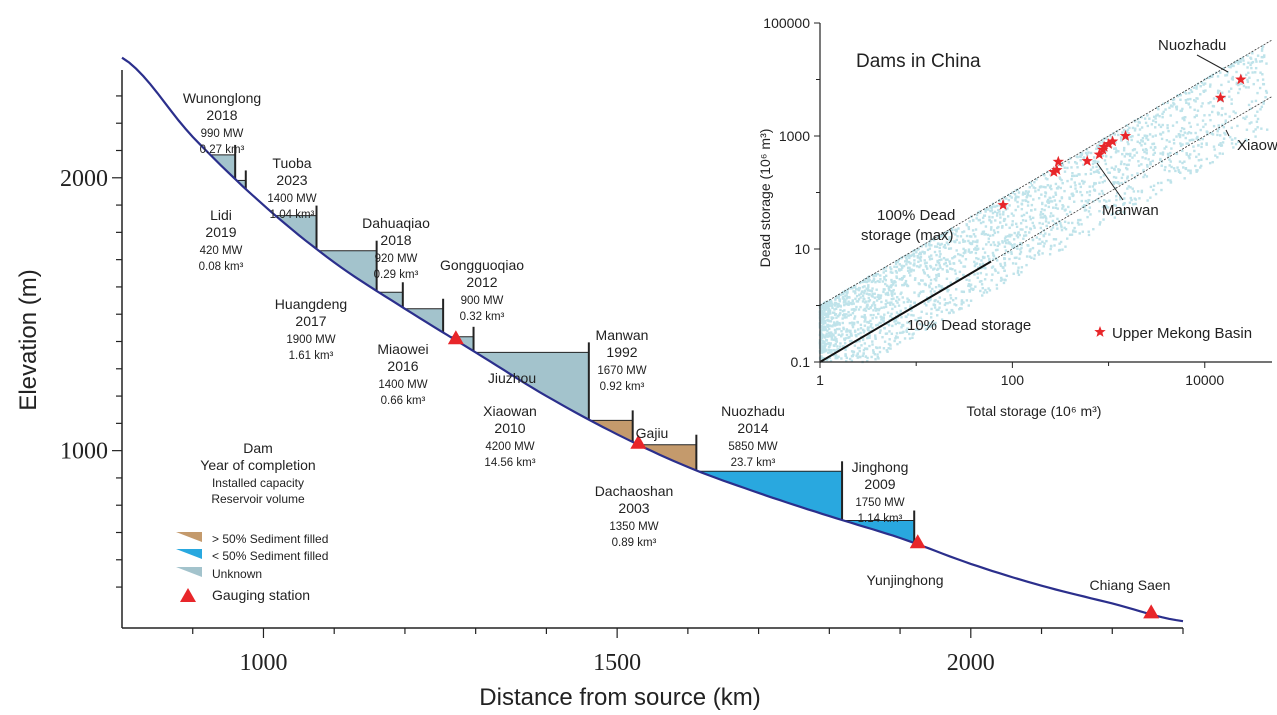 The image size is (1277, 715). What do you see at coordinates (971, 663) in the screenshot?
I see `x-tick-label: 2000` at bounding box center [971, 663].